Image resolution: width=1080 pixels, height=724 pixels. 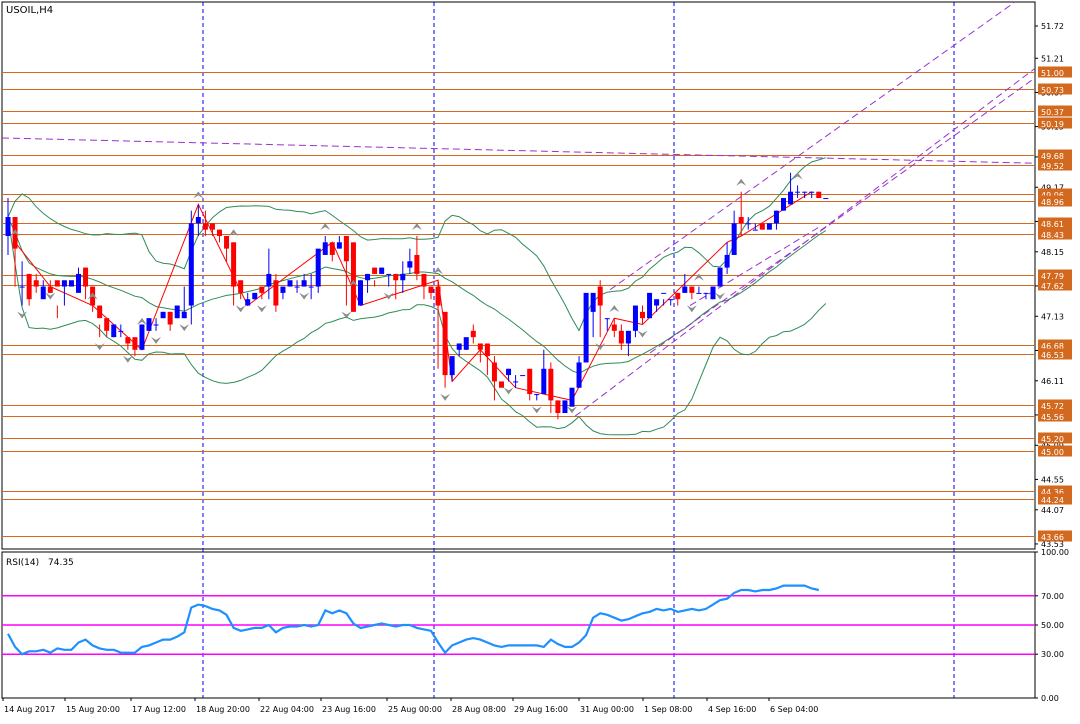 What do you see at coordinates (1052, 439) in the screenshot?
I see `price-level-label: 45.20` at bounding box center [1052, 439].